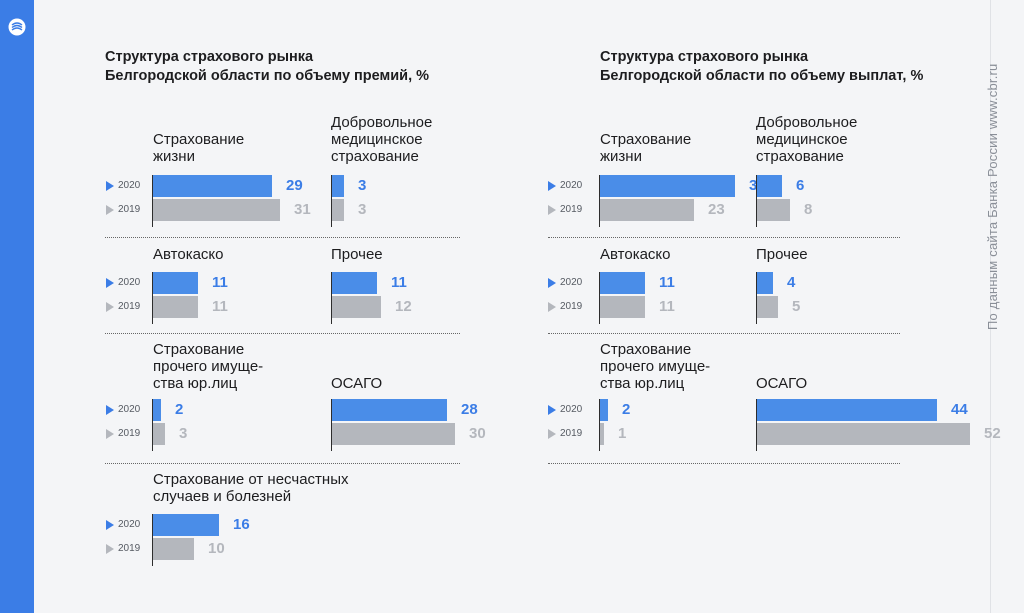 The height and width of the screenshot is (613, 1024). Describe the element at coordinates (216, 548) in the screenshot. I see `data-label-2019: 10` at that location.